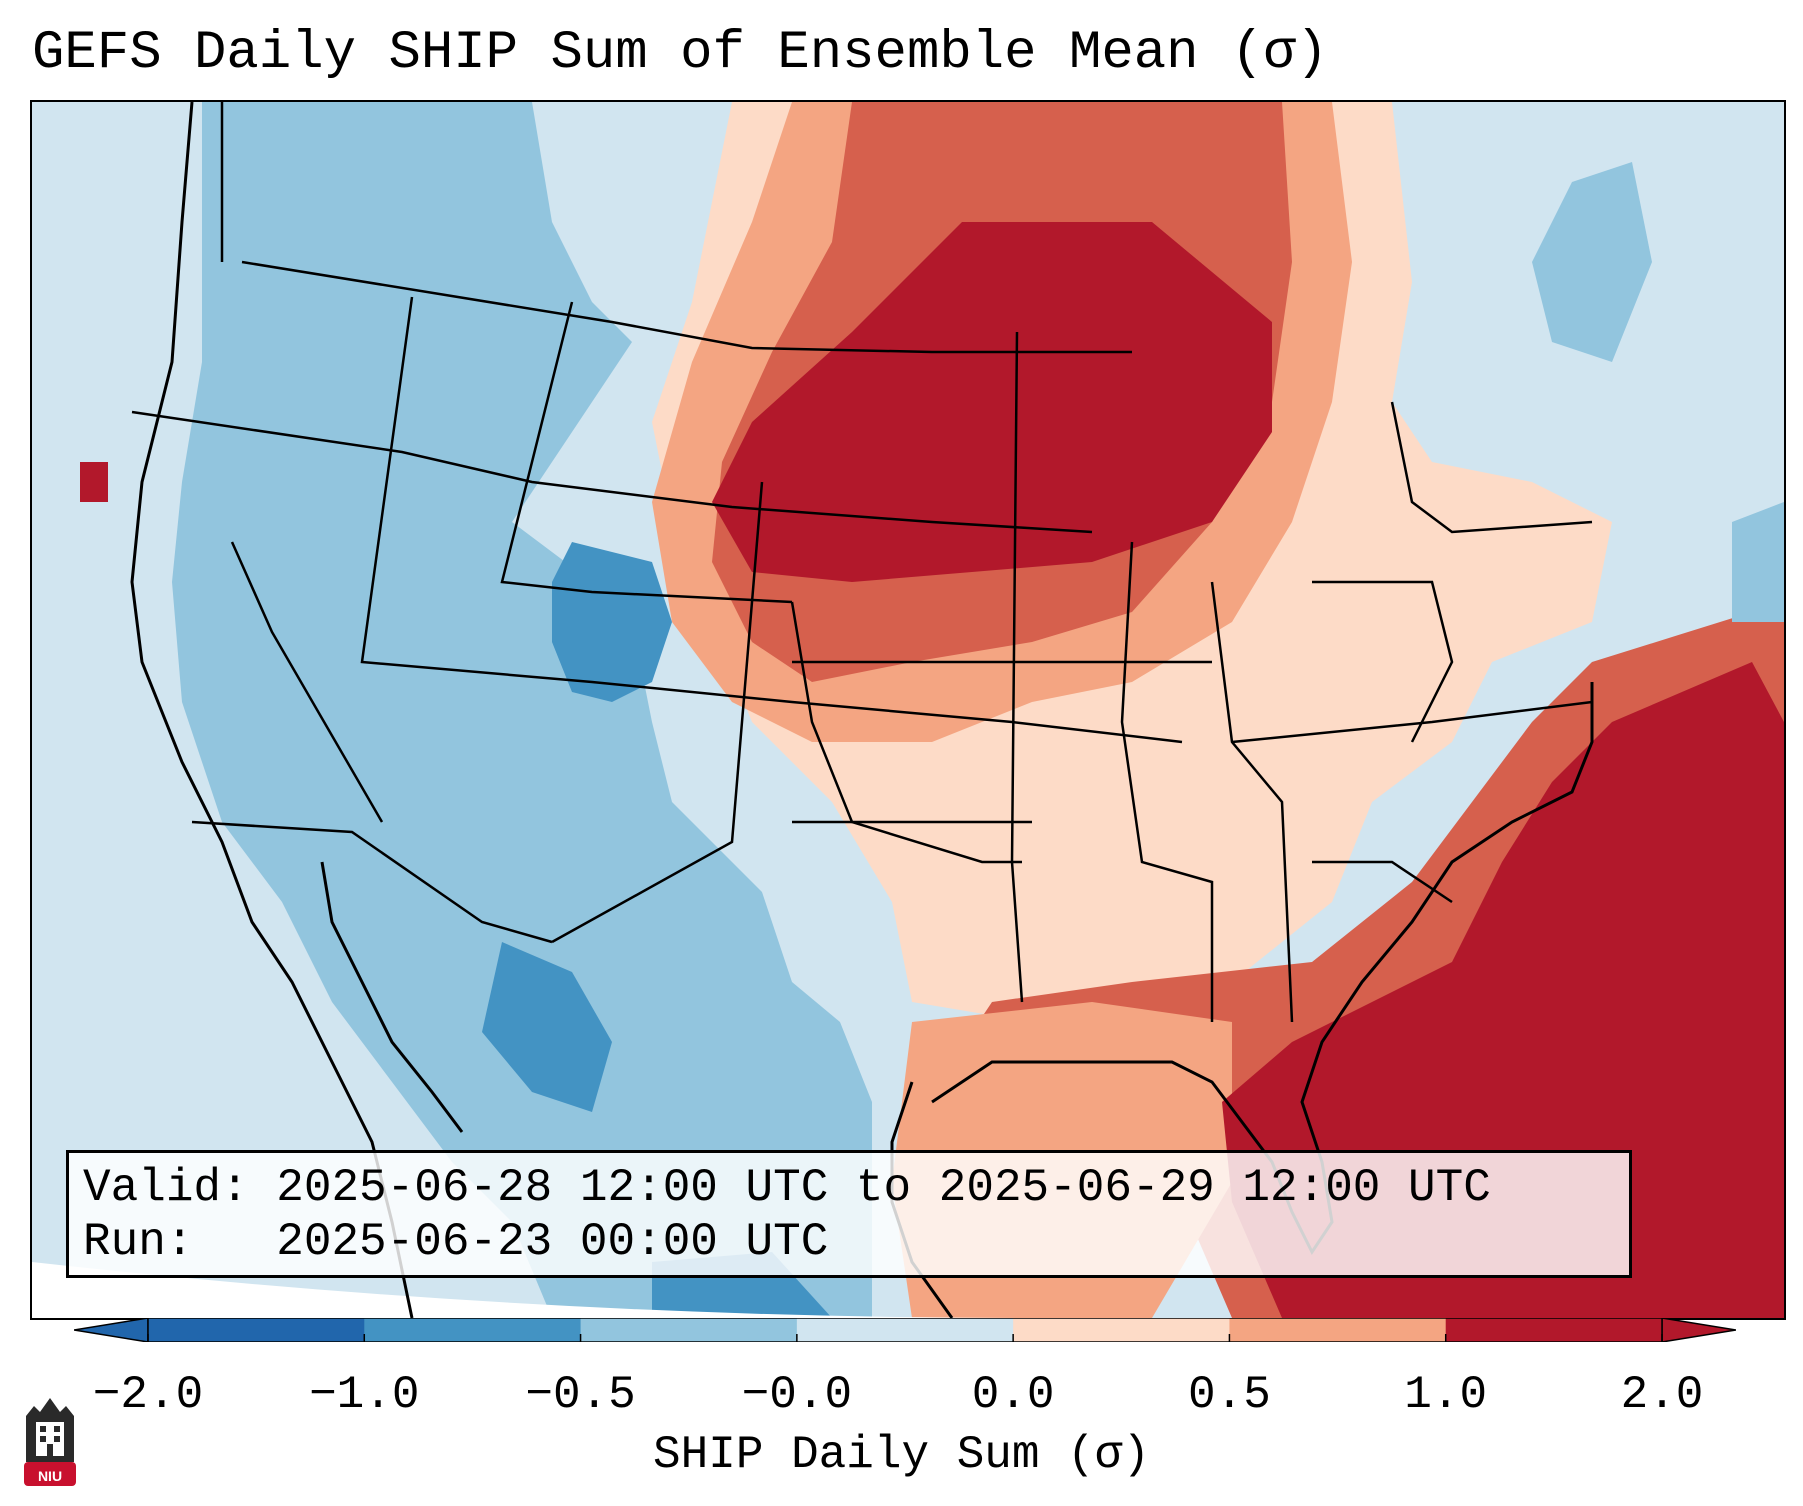 This screenshot has height=1506, width=1803. What do you see at coordinates (364, 1395) in the screenshot?
I see `colorbar-tick-label: −1.0` at bounding box center [364, 1395].